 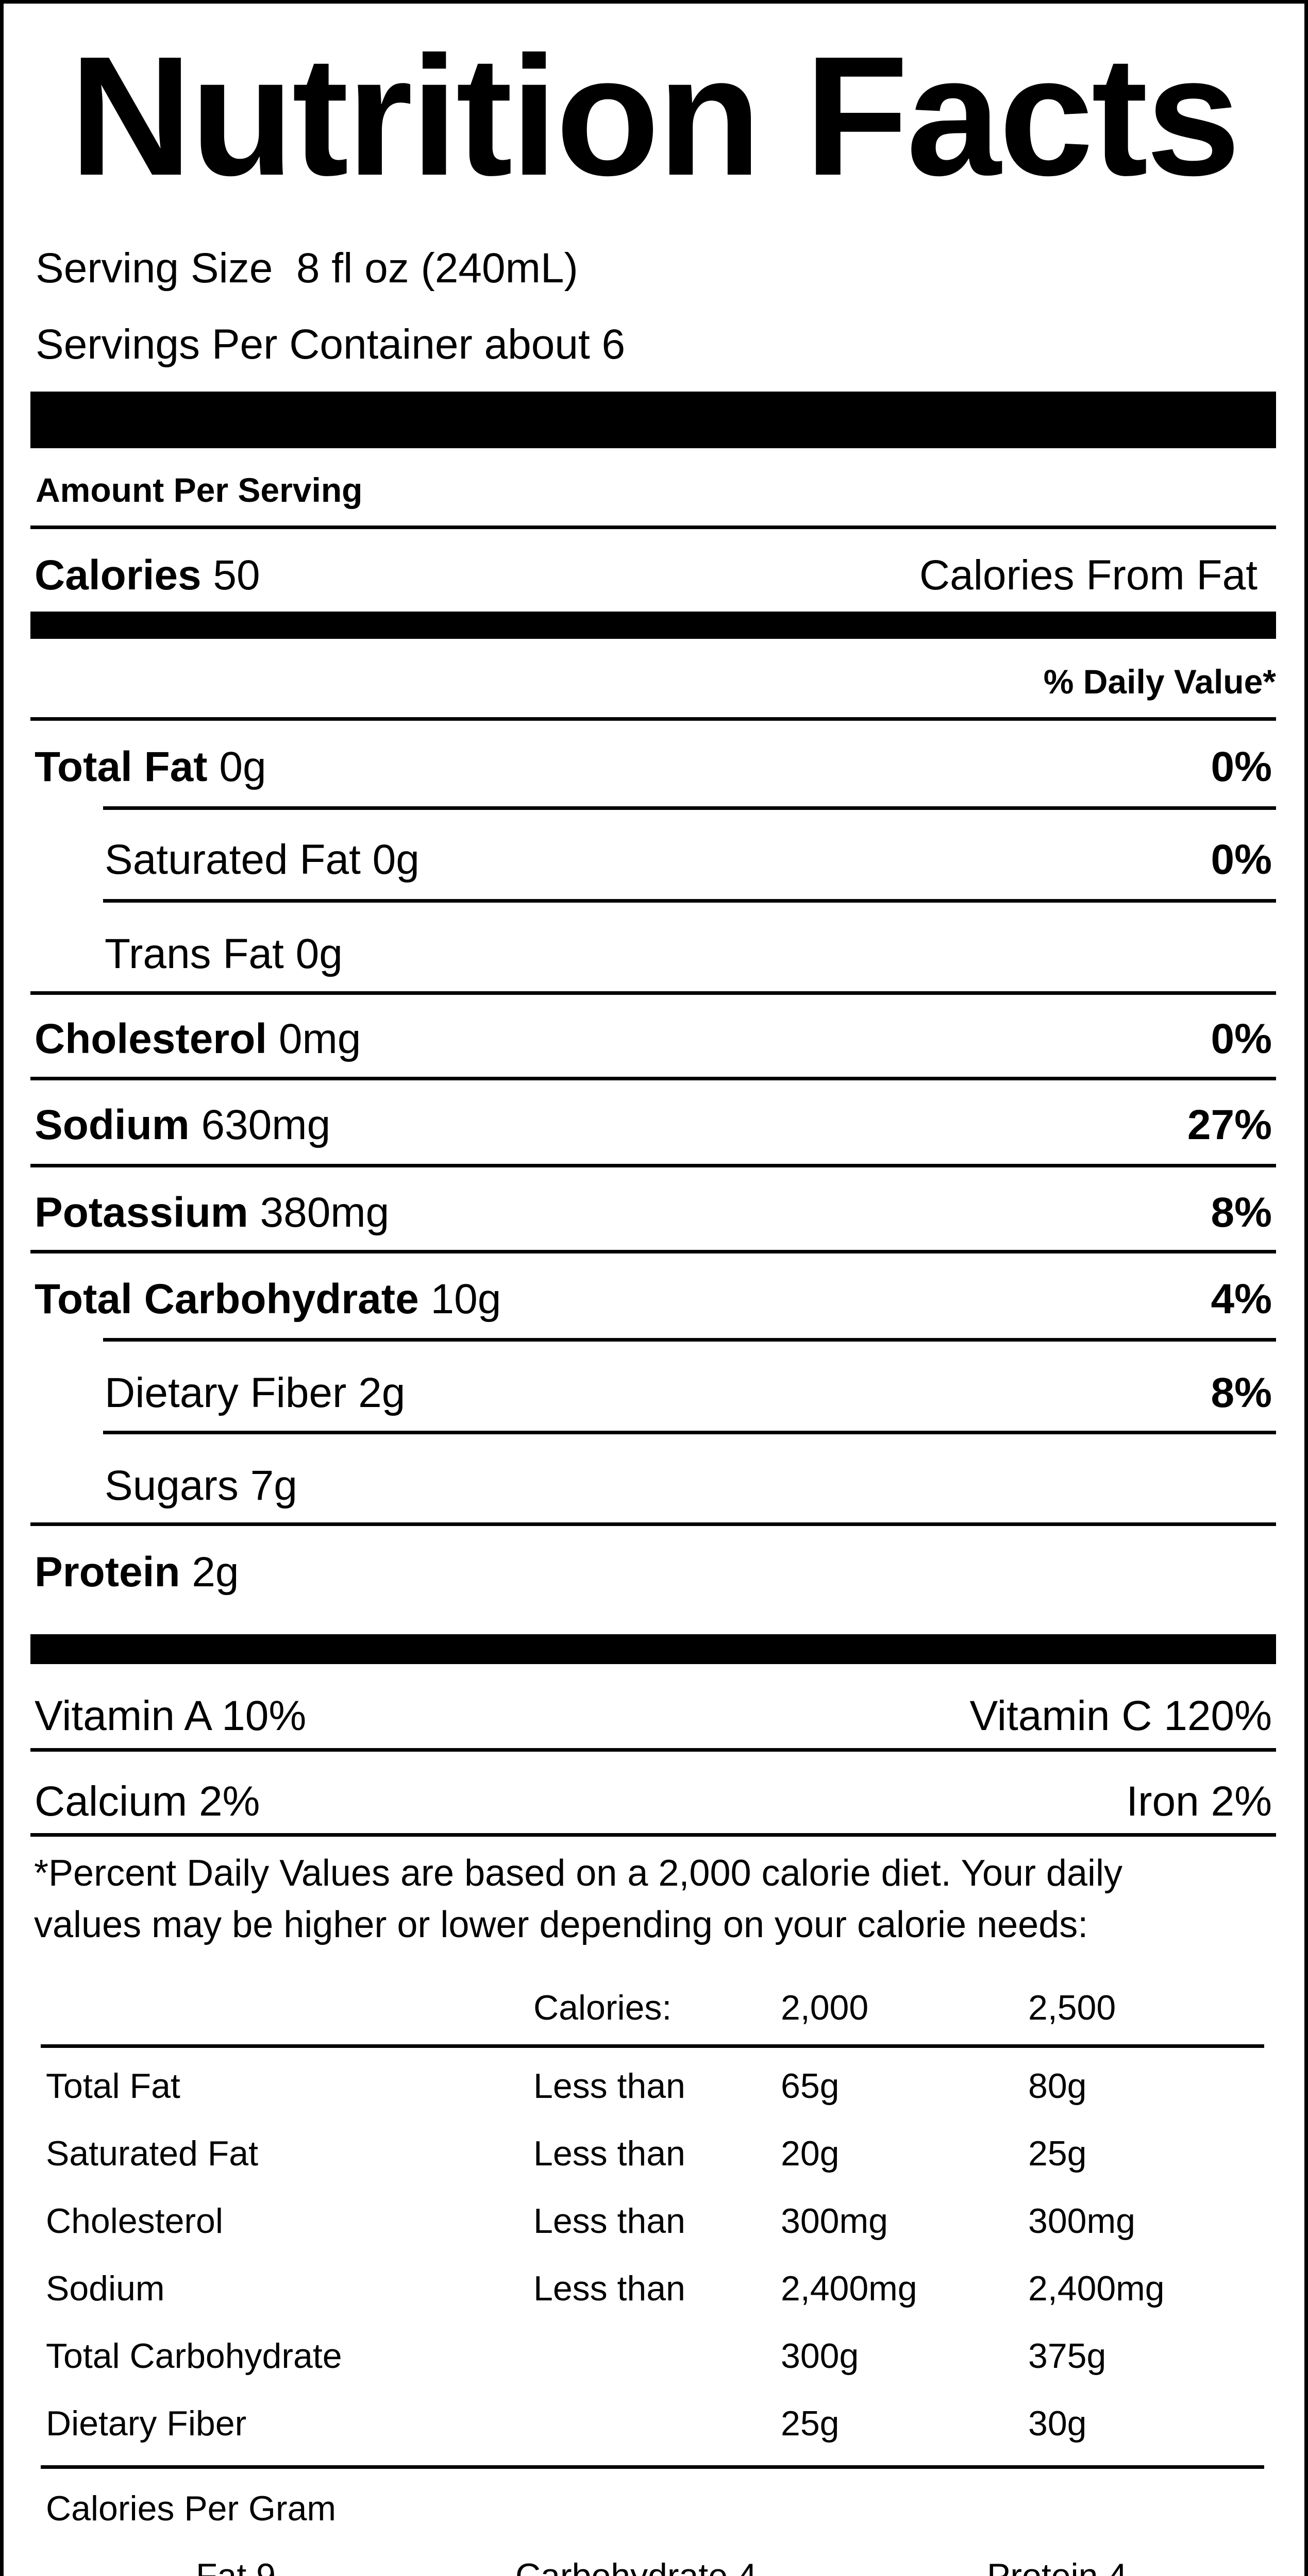 What do you see at coordinates (236, 2566) in the screenshot?
I see `calories-per-gram-fat: Fat 9` at bounding box center [236, 2566].